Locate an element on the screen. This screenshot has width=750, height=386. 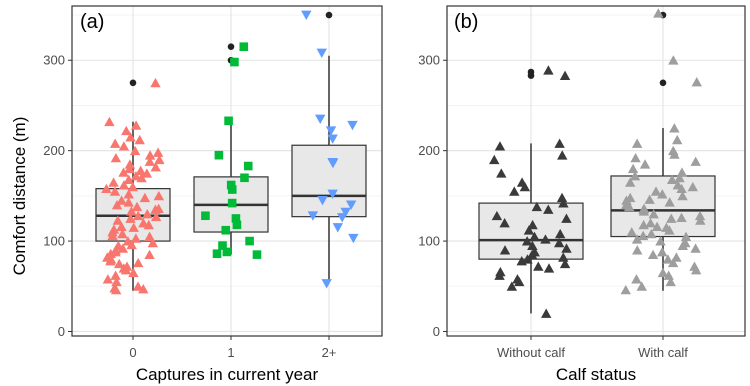
y-tick-label: 200 is located at coordinates (54, 150).